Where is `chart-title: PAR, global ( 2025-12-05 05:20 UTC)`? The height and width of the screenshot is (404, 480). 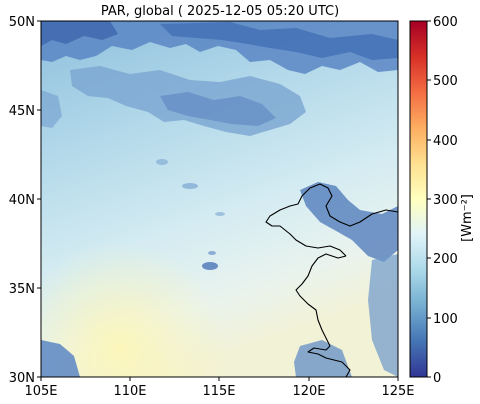
chart-title: PAR, global ( 2025-12-05 05:20 UTC) is located at coordinates (220, 11).